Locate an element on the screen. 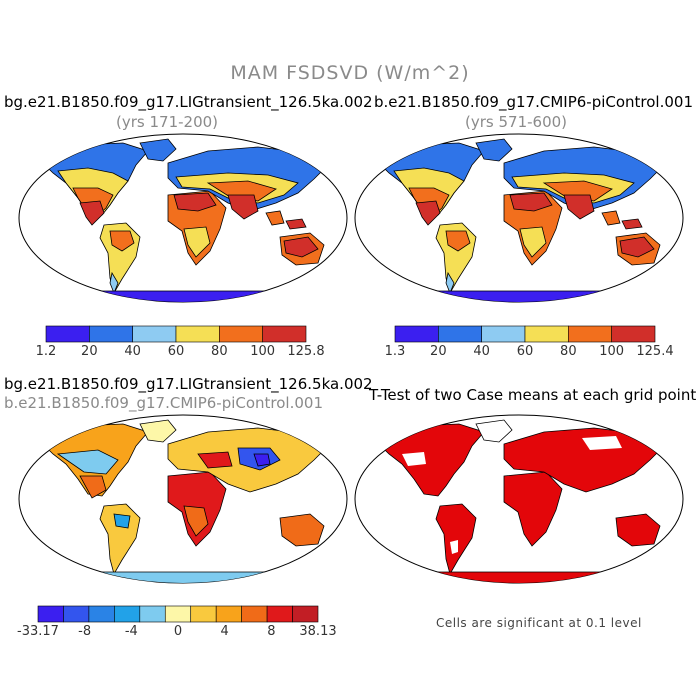 This screenshot has width=700, height=700. panel-title-top-right: b.e21.B1850.f09_g17.CMIP6-piControl.001 is located at coordinates (533, 102).